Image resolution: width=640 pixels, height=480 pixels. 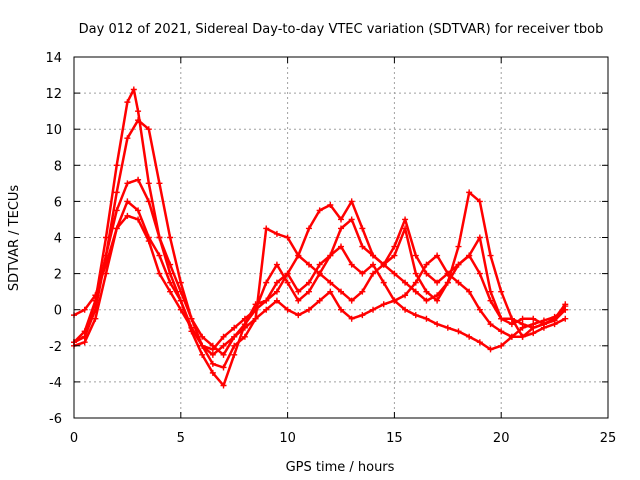 What do you see at coordinates (181, 438) in the screenshot?
I see `x-tick-label: 5` at bounding box center [181, 438].